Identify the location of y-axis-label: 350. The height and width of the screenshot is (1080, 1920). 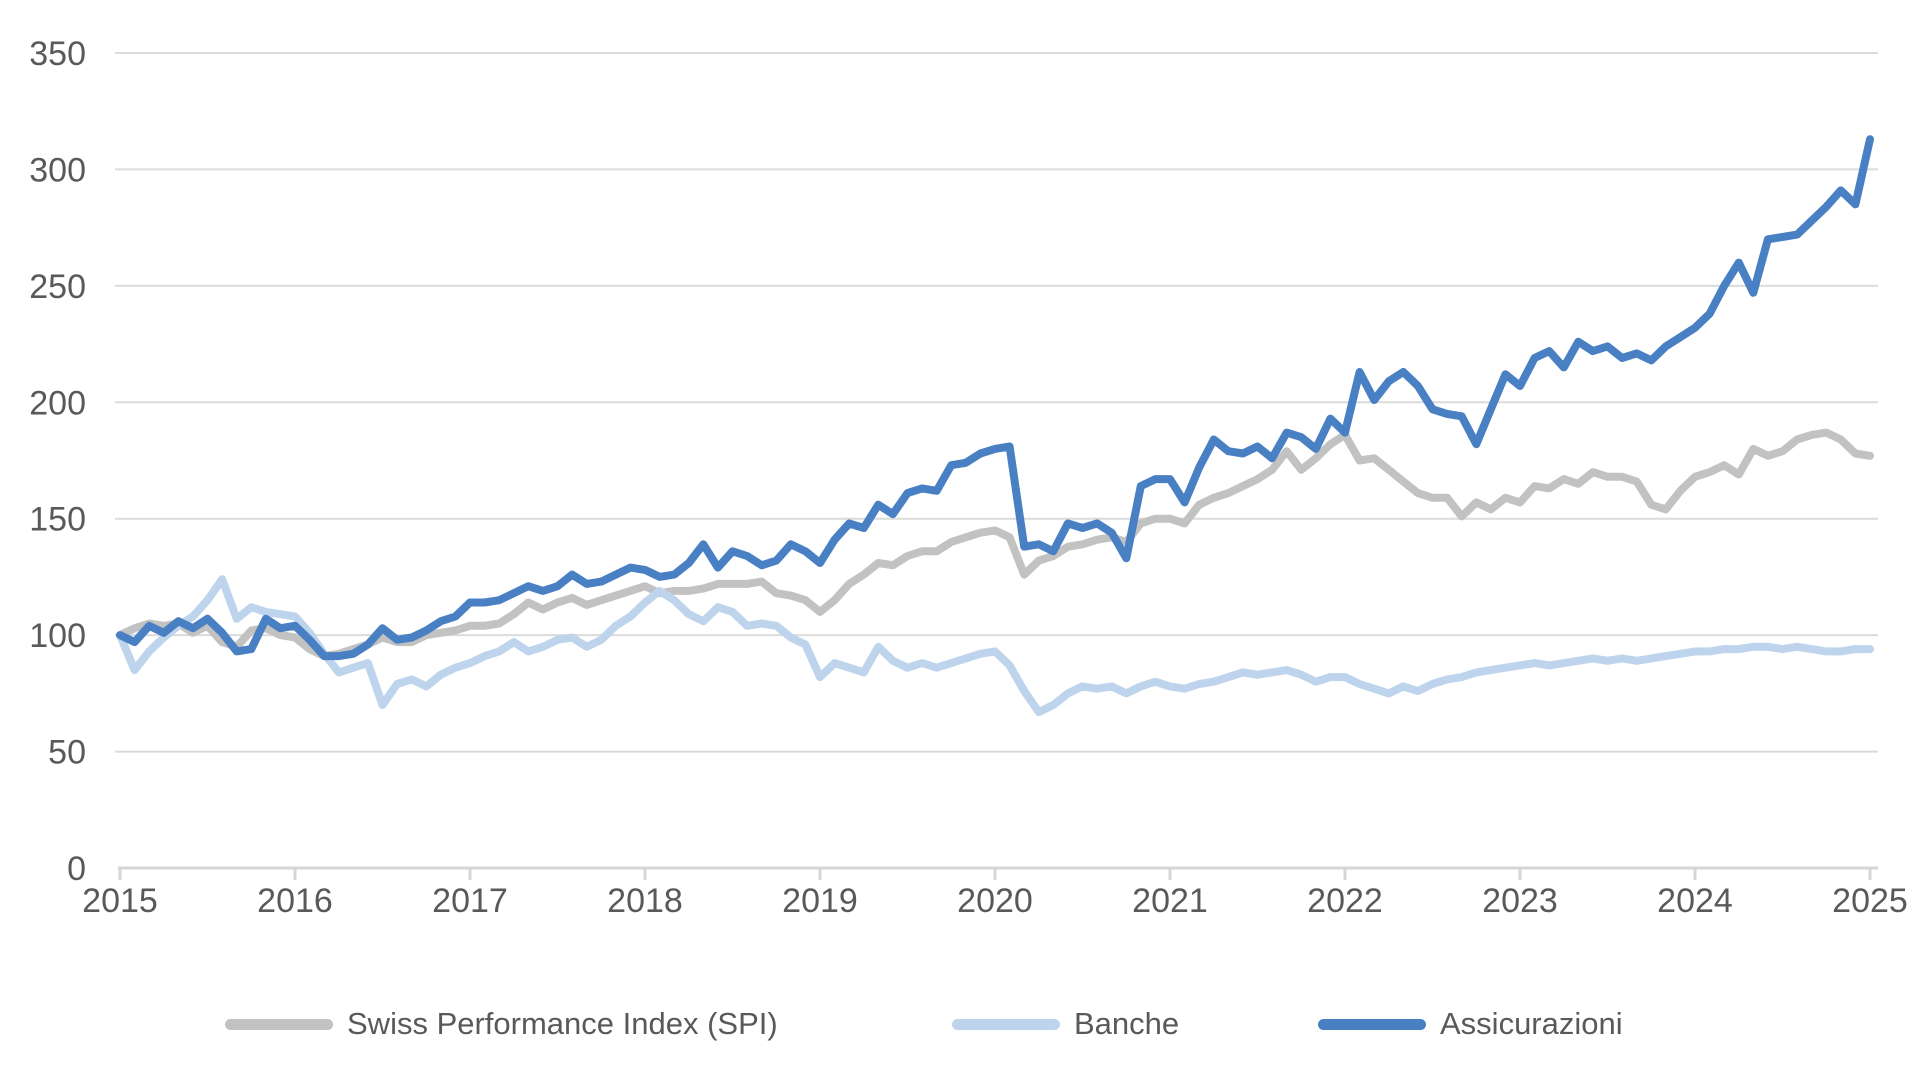
(57, 54).